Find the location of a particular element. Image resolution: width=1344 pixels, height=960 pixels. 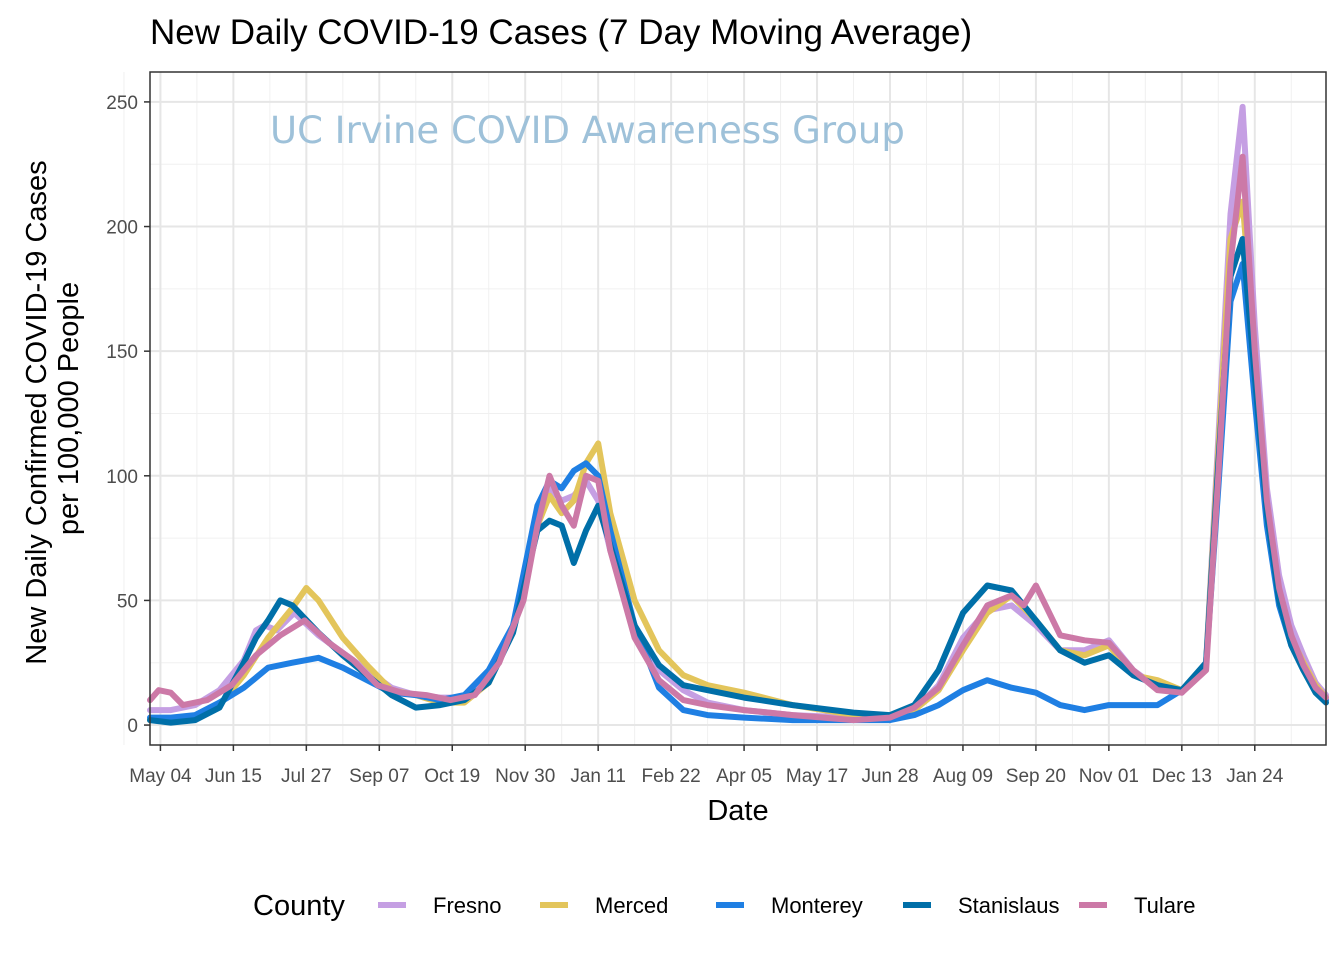

x-tick-label: Apr 05 is located at coordinates (744, 776).